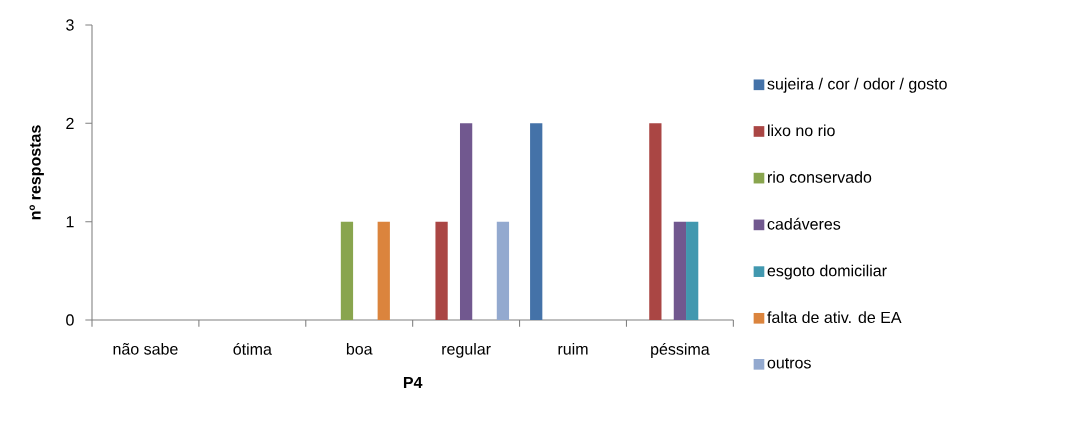 Image resolution: width=1073 pixels, height=421 pixels. What do you see at coordinates (466, 350) in the screenshot?
I see `x-tick-label: regular` at bounding box center [466, 350].